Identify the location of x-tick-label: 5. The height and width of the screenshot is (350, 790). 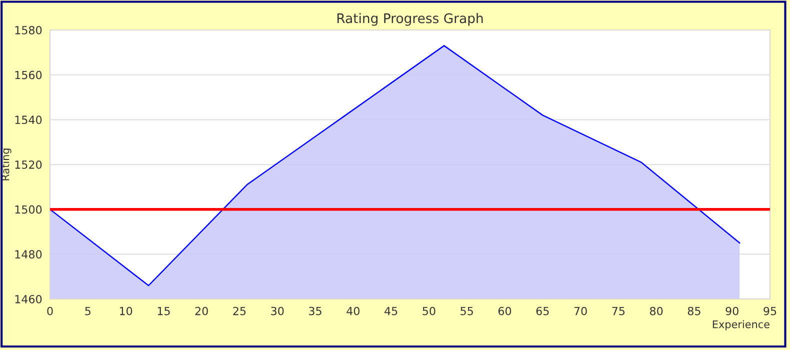
(87, 311).